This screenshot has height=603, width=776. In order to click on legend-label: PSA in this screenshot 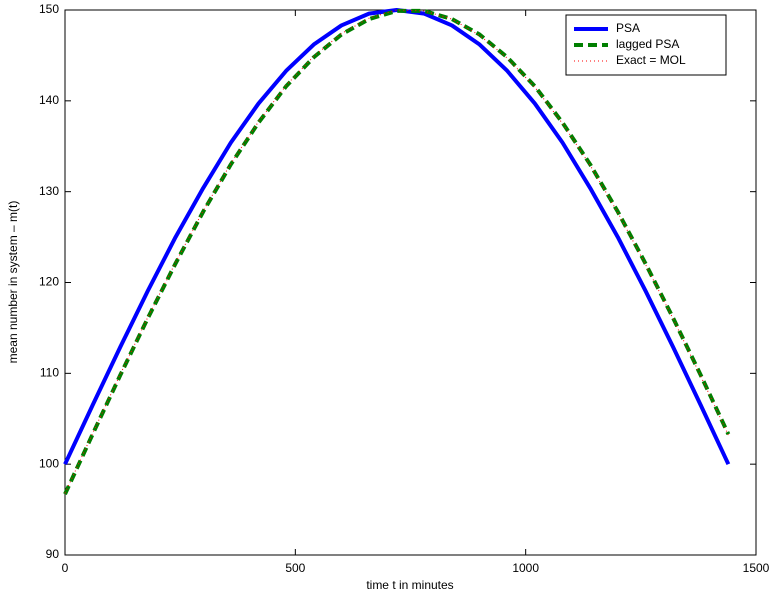, I will do `click(628, 28)`.